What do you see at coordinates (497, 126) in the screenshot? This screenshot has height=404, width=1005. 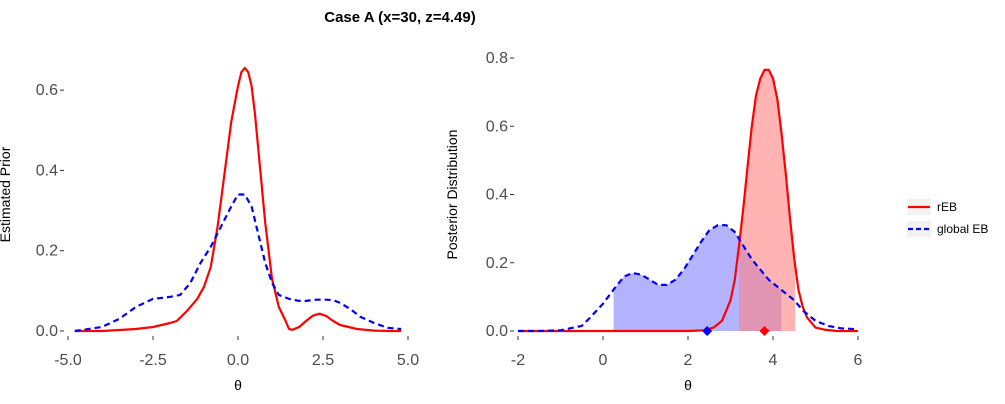 I see `right-ytick-label: 0.6` at bounding box center [497, 126].